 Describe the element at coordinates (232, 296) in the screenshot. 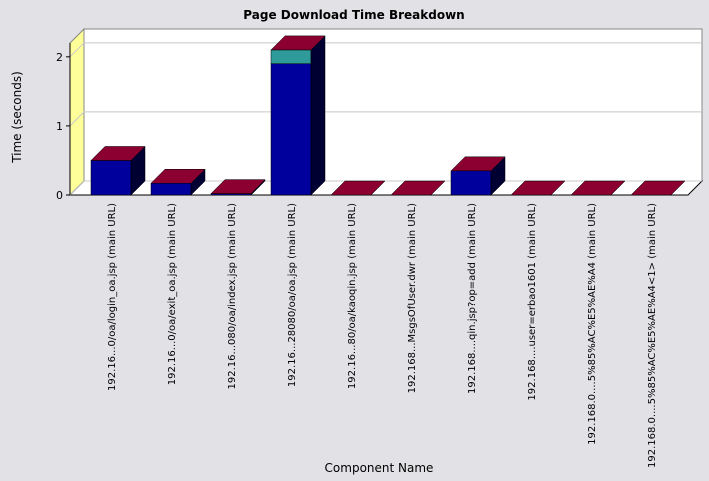

I see `x-tick-label: 192.16...080/oa/index.jsp (main URL)` at that location.